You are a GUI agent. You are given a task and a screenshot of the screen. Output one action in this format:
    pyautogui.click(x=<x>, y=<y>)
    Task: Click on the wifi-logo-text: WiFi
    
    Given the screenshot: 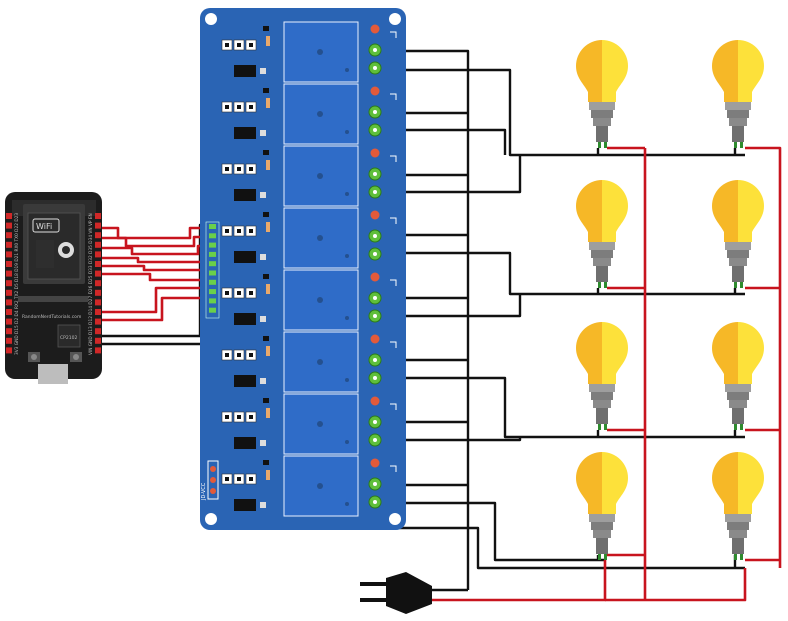 What is the action you would take?
    pyautogui.click(x=44, y=226)
    